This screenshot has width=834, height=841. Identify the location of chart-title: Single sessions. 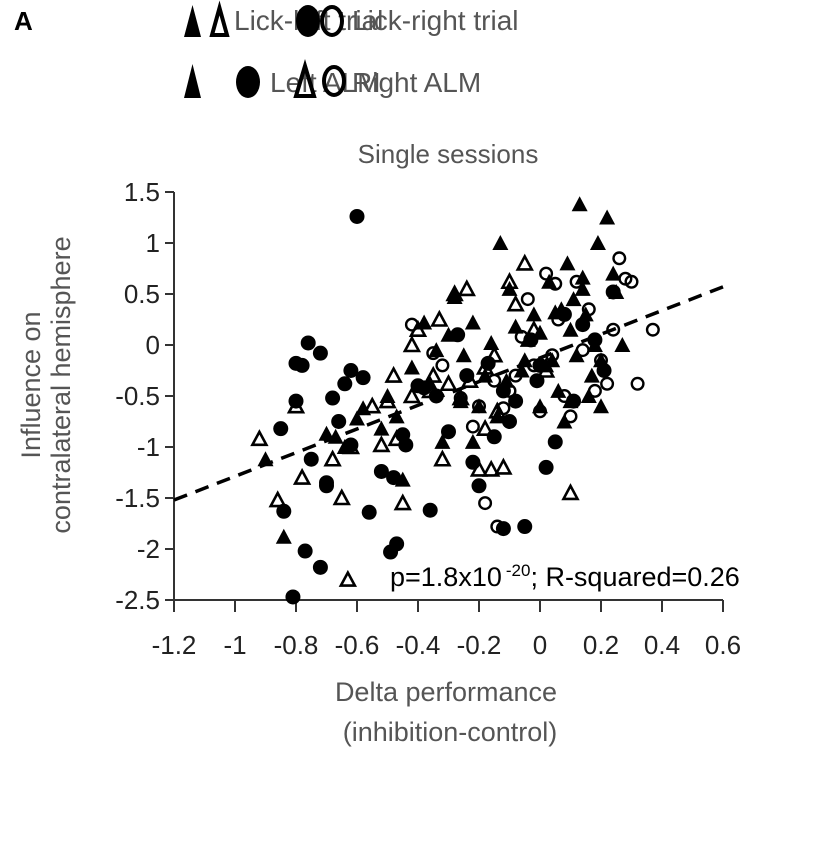
(448, 154).